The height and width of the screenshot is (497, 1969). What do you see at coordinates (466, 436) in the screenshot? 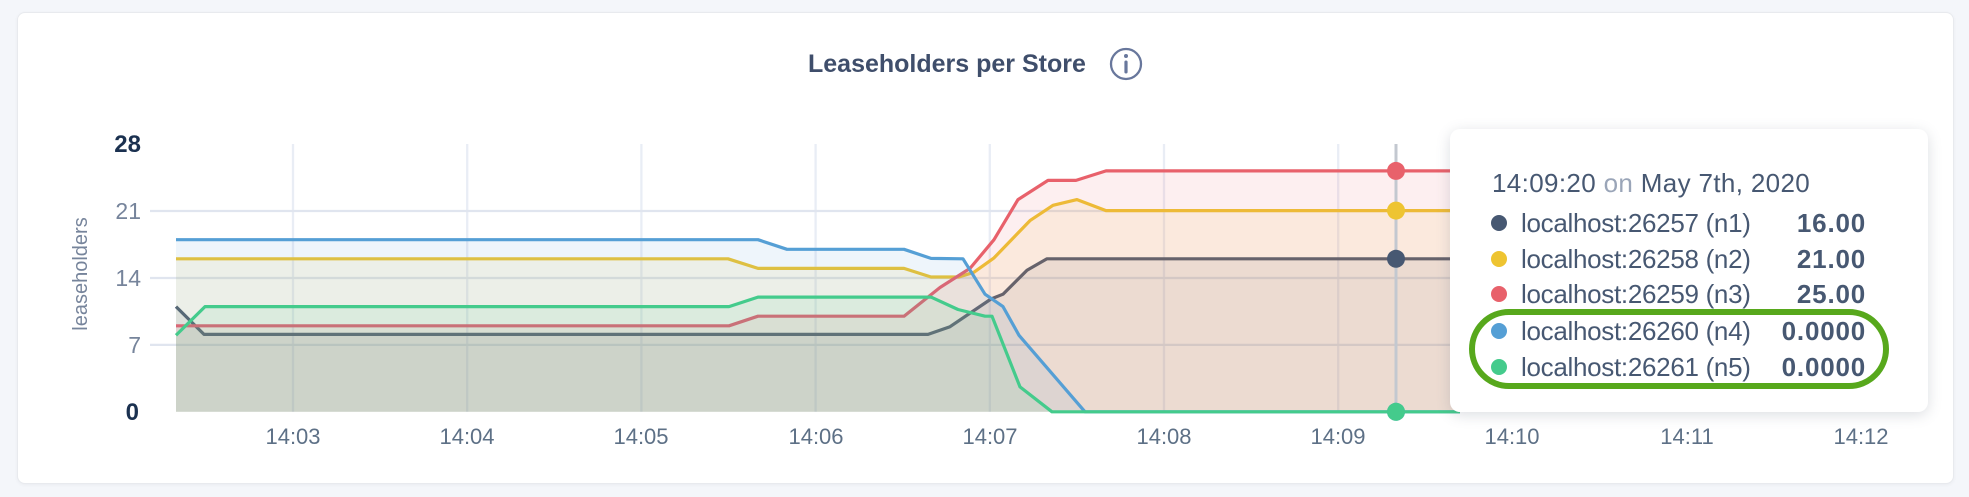
I see `svg-text: 14:04` at bounding box center [466, 436].